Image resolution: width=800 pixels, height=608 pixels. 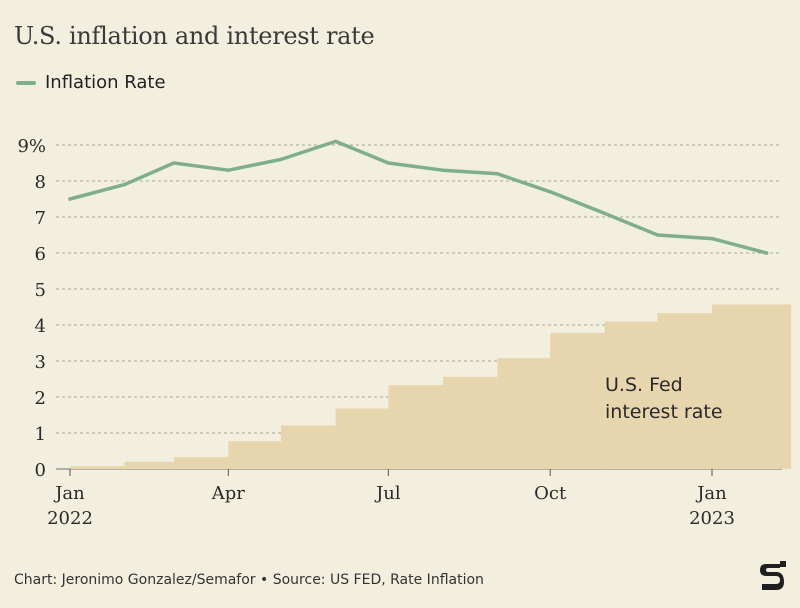 I want to click on x-tick-label: Apr, so click(x=228, y=493).